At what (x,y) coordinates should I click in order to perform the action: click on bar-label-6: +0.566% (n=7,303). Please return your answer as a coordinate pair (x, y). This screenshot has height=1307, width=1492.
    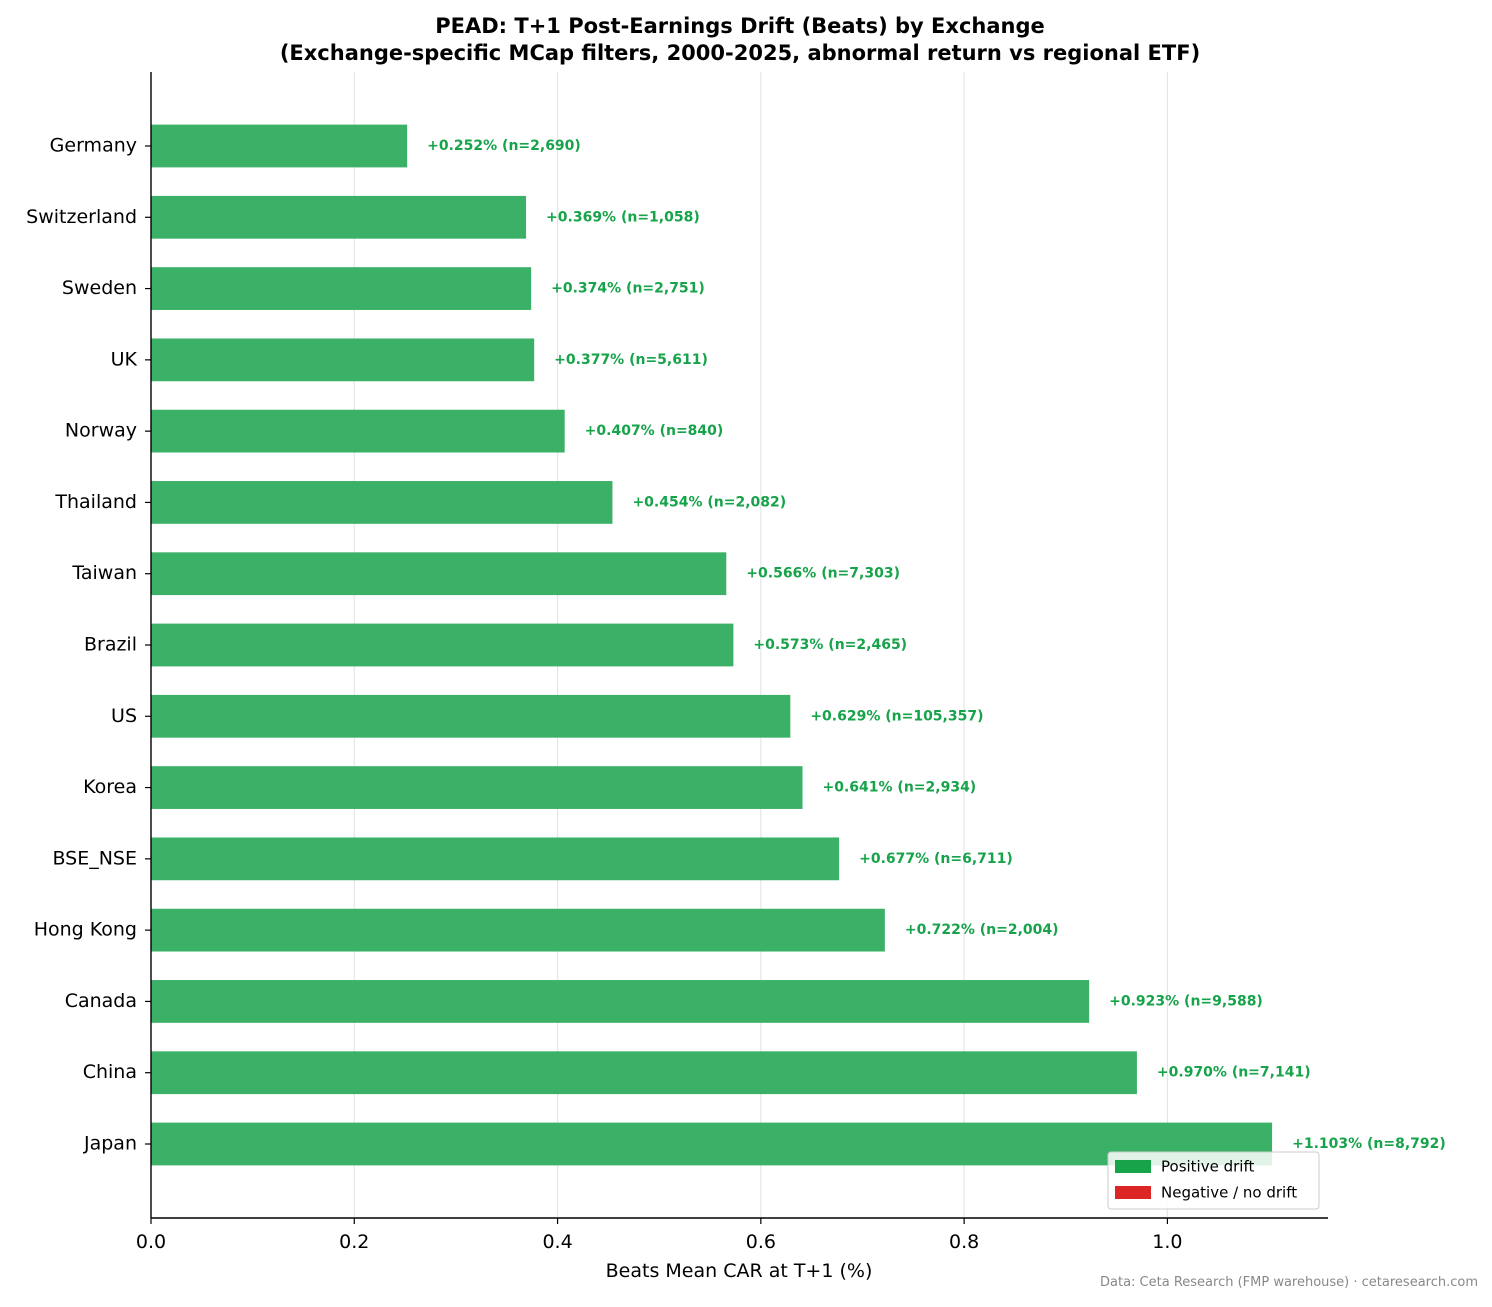
    Looking at the image, I should click on (823, 574).